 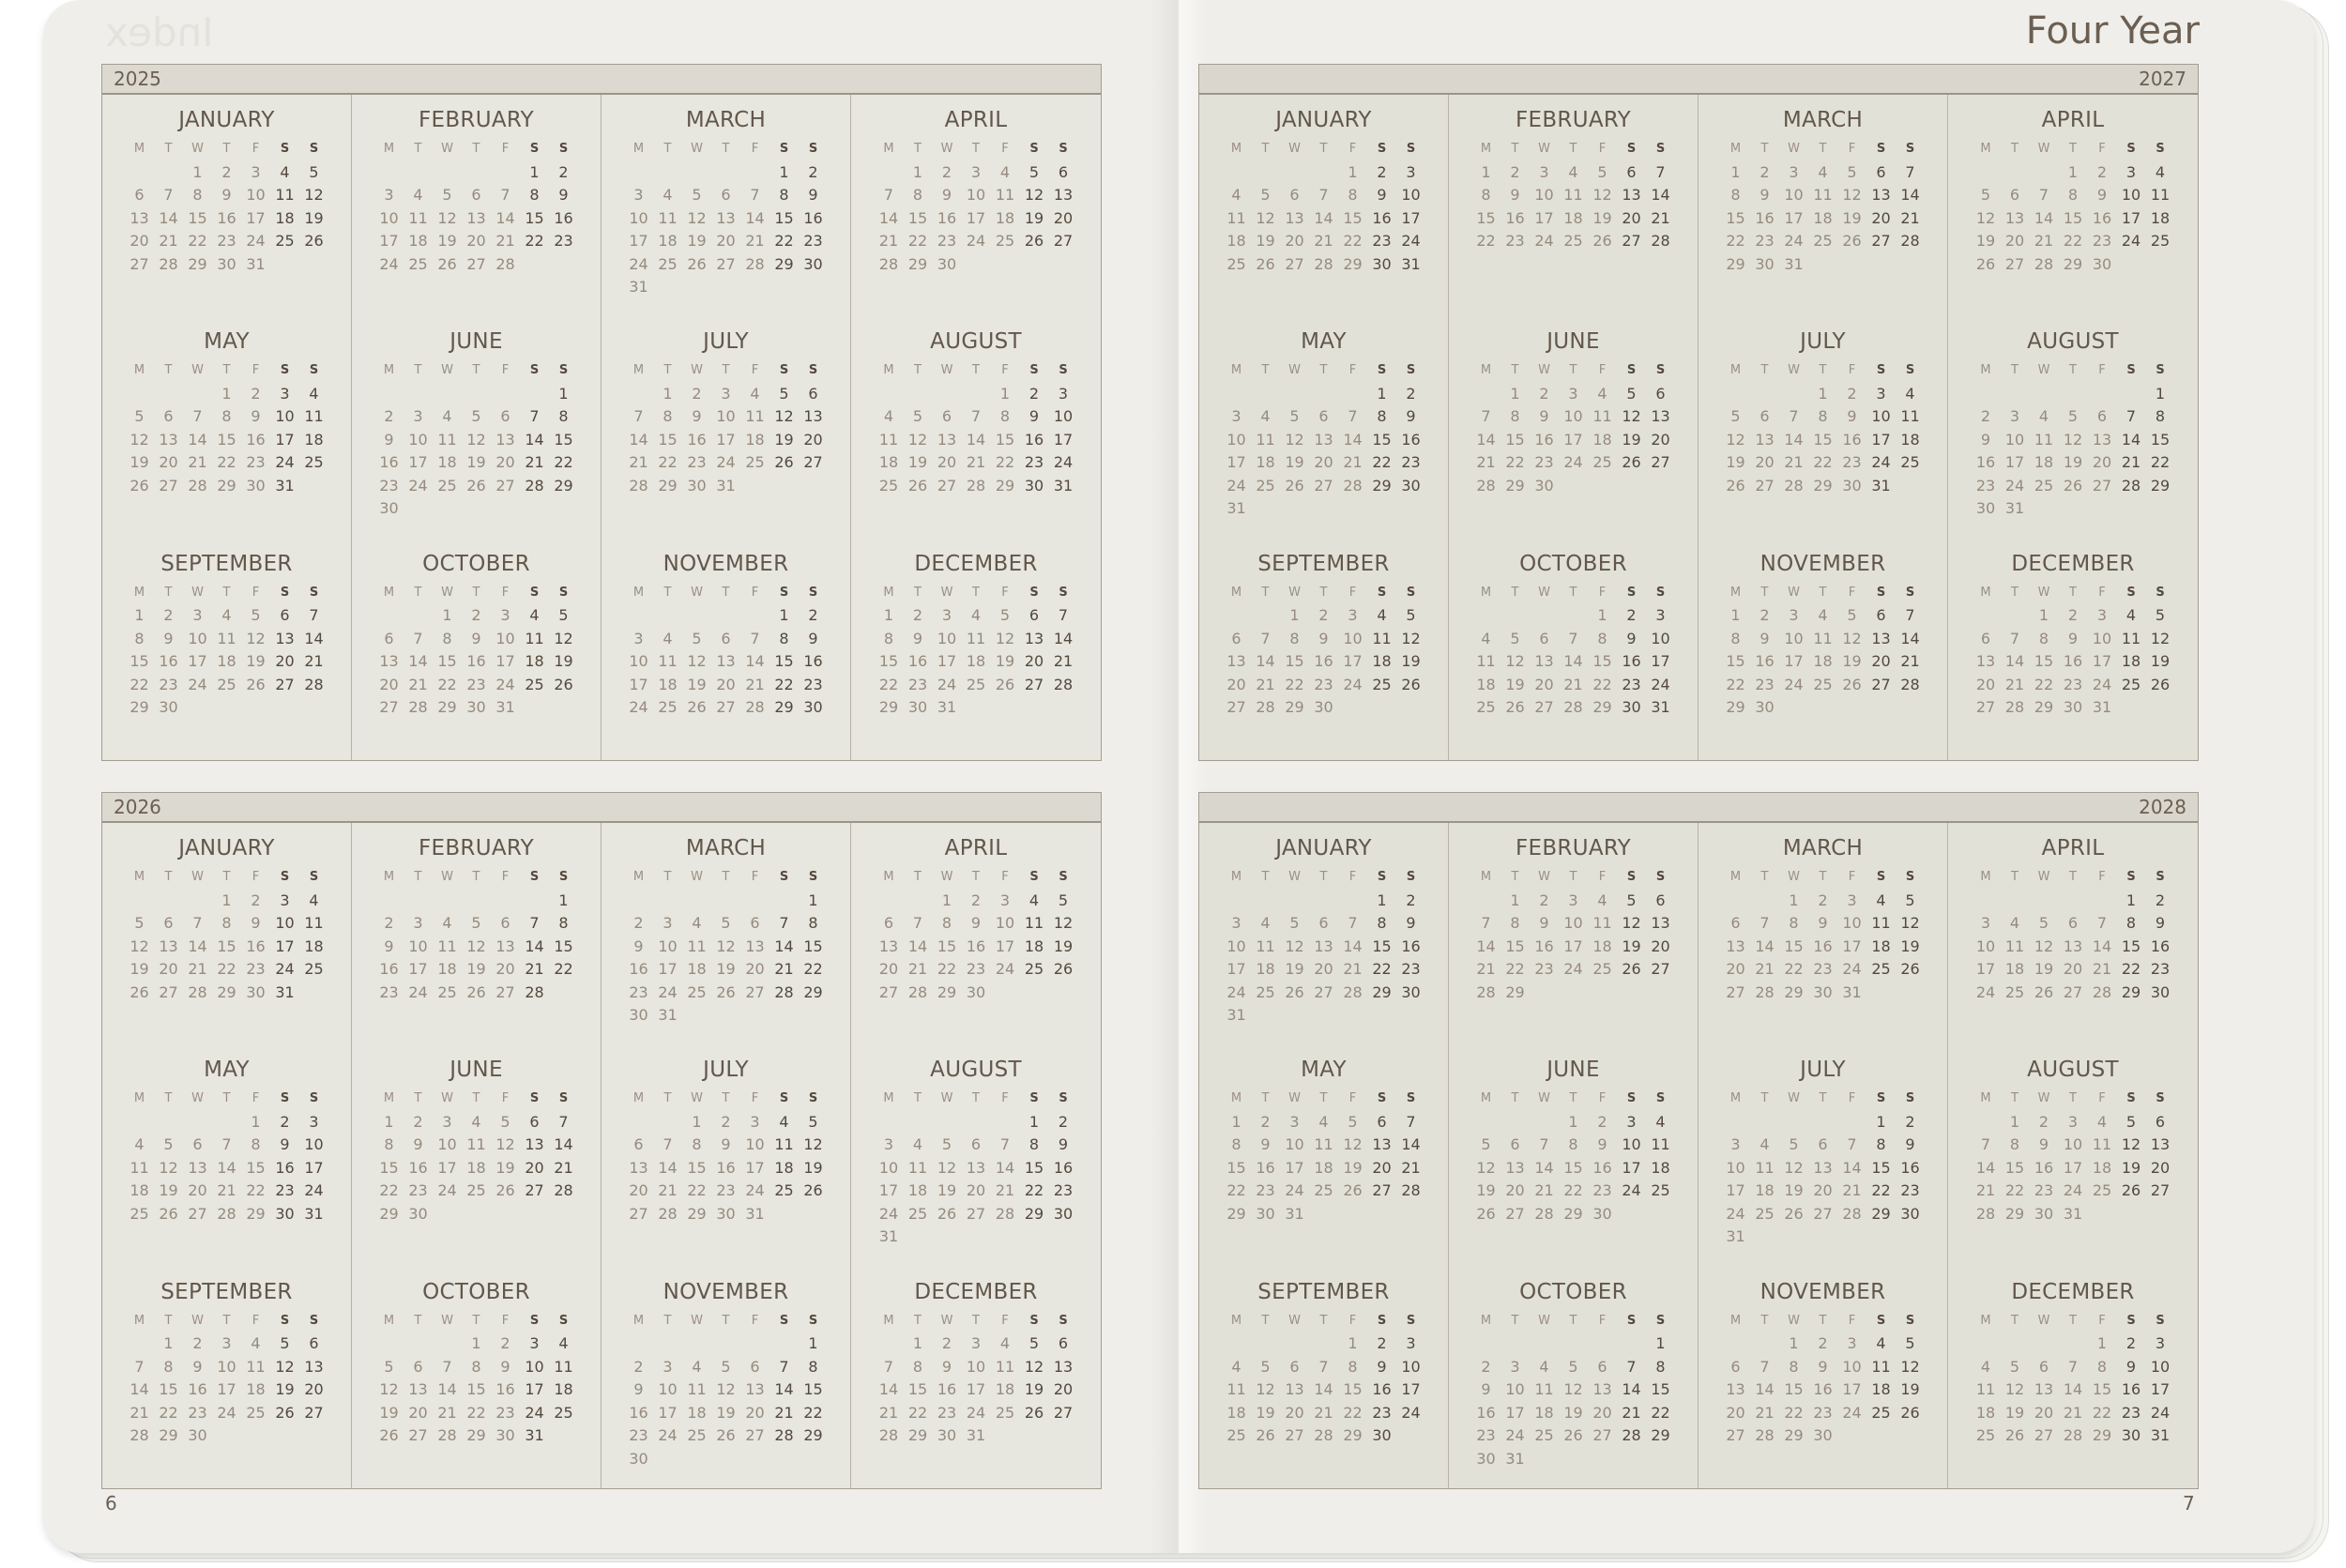 What do you see at coordinates (1236, 1435) in the screenshot?
I see `day-number: 25` at bounding box center [1236, 1435].